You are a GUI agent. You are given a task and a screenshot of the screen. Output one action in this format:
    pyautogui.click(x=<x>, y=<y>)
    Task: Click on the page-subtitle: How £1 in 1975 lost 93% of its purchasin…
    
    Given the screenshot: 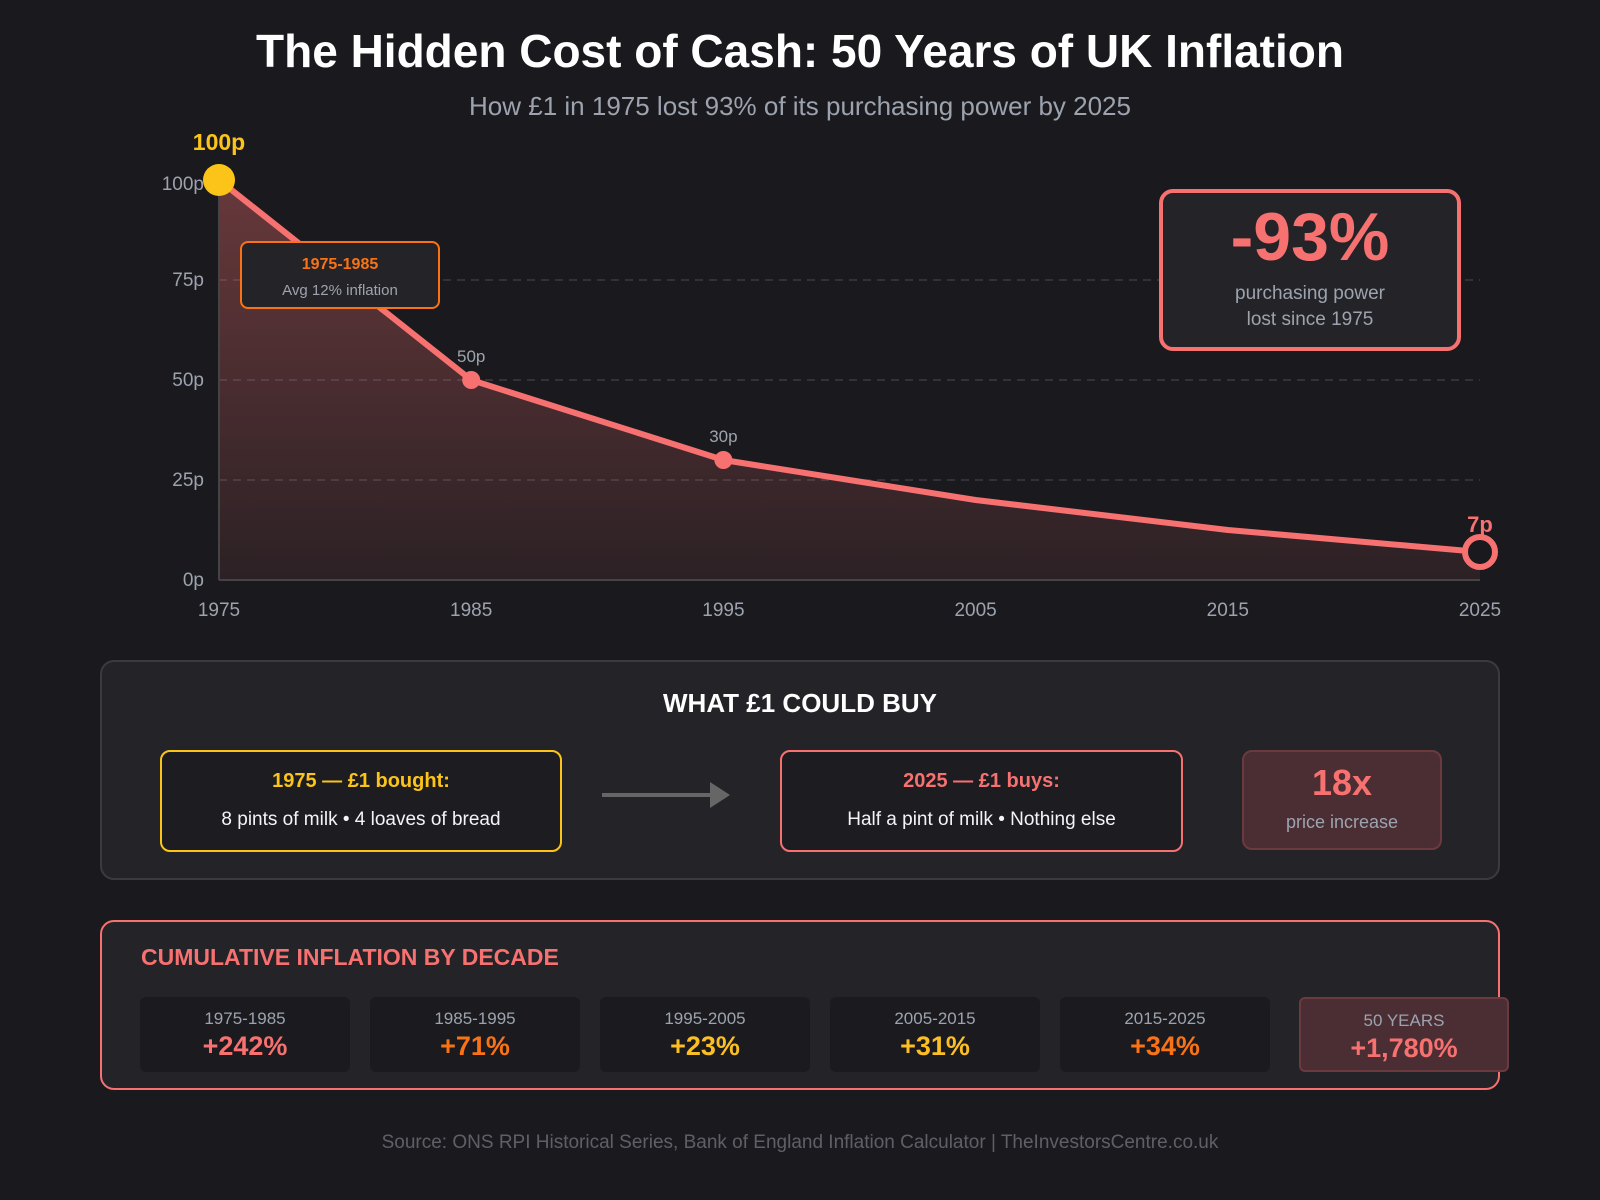 What is the action you would take?
    pyautogui.click(x=800, y=106)
    